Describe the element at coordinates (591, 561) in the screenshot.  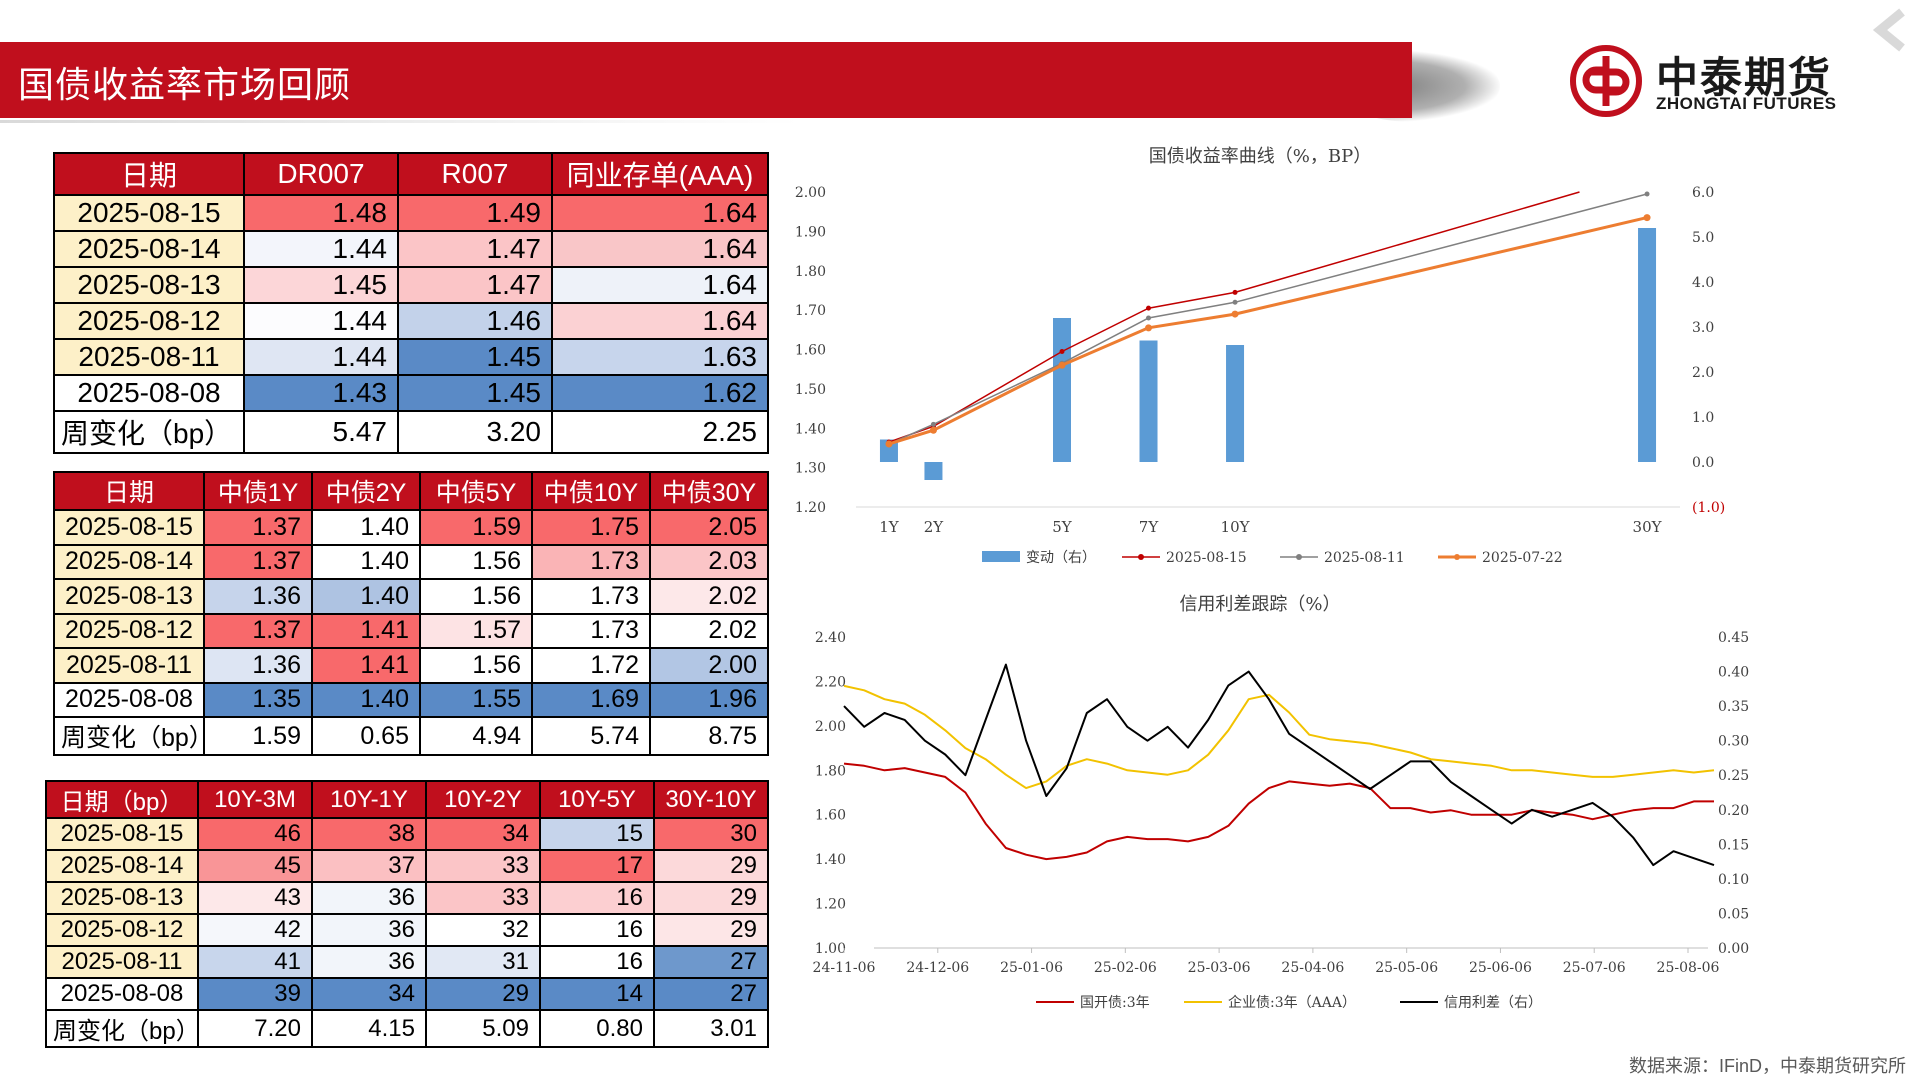
I see `value-cell: 1.73` at that location.